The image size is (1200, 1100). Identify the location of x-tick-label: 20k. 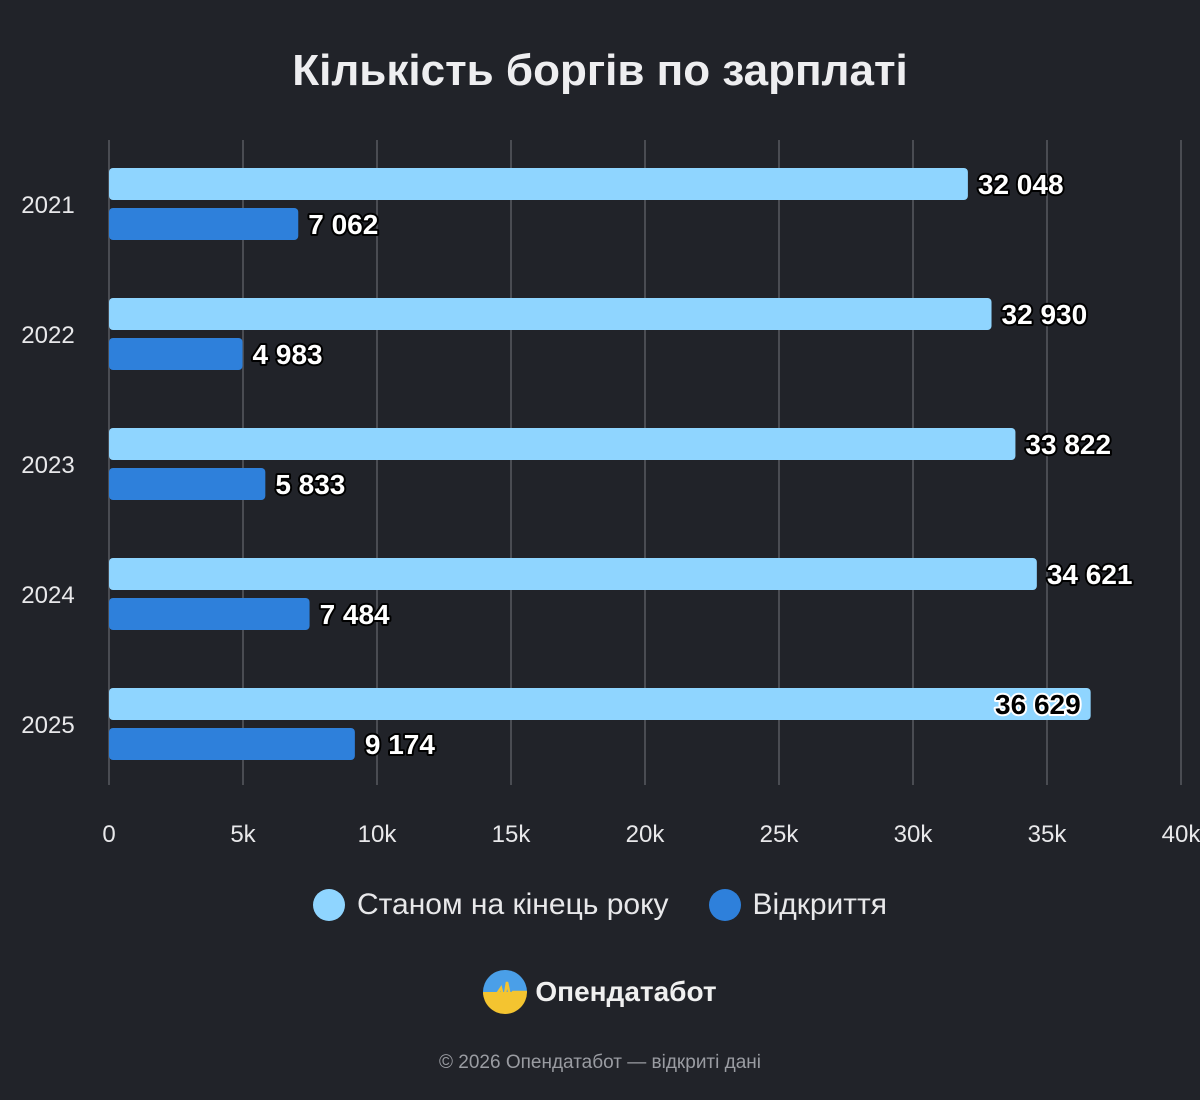
(646, 834).